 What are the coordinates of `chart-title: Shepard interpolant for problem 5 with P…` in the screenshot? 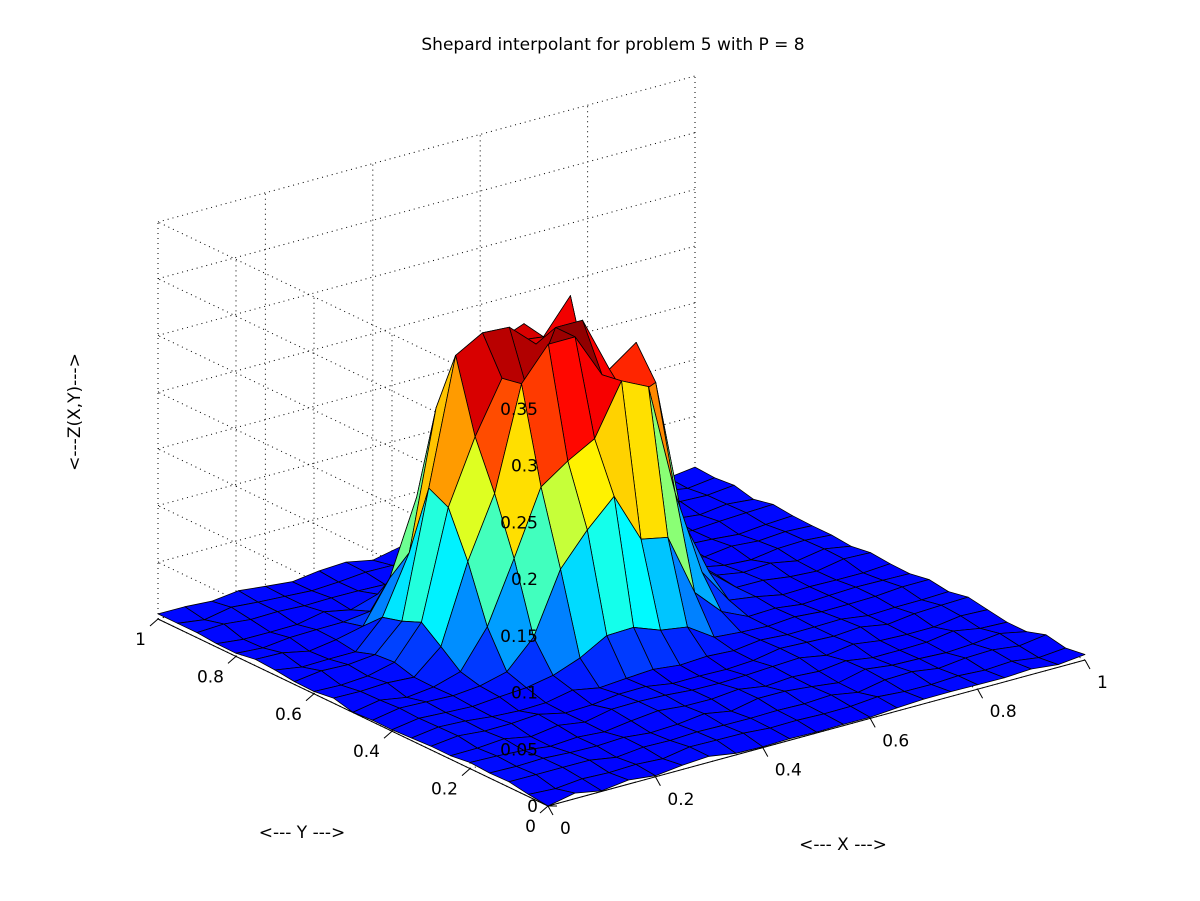 It's located at (612, 45).